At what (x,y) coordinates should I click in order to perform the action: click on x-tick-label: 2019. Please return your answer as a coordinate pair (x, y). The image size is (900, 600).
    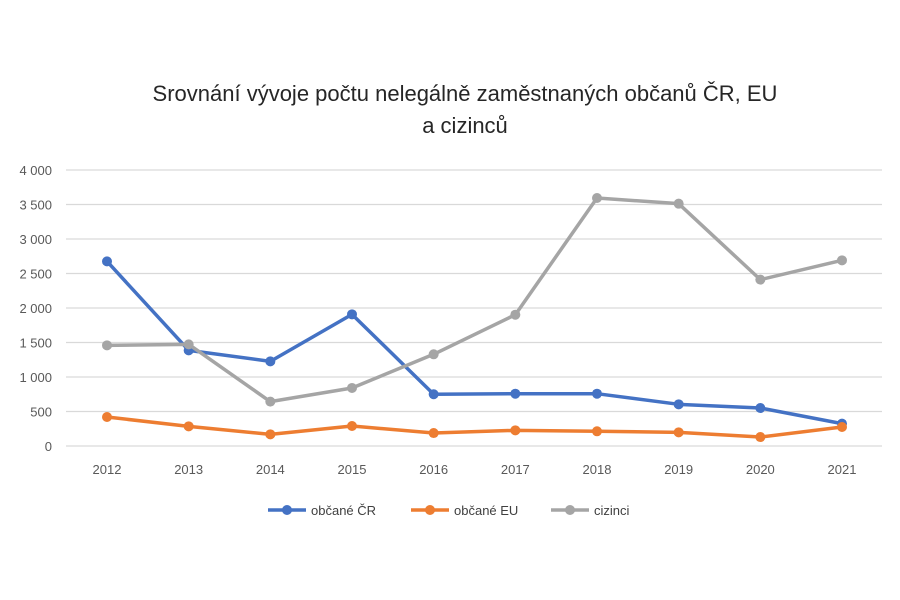
    Looking at the image, I should click on (678, 469).